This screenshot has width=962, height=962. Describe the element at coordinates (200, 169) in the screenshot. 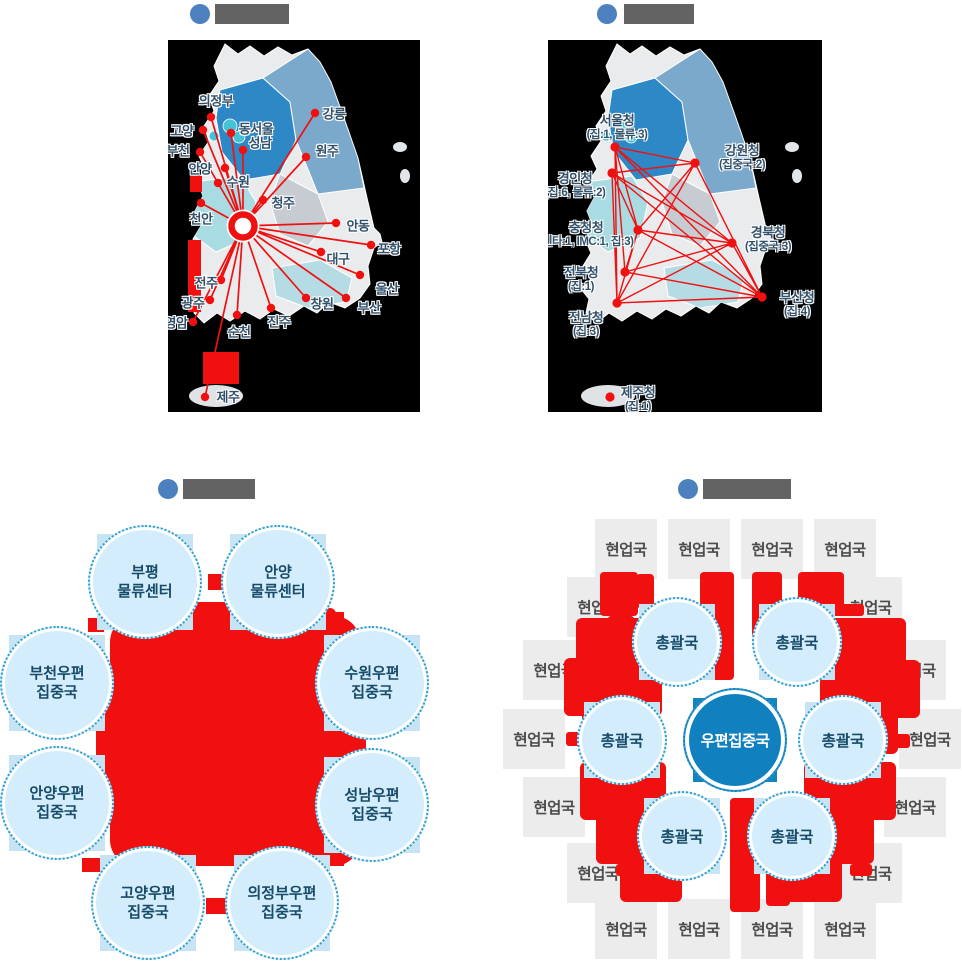

I see `city-label: 안양` at that location.